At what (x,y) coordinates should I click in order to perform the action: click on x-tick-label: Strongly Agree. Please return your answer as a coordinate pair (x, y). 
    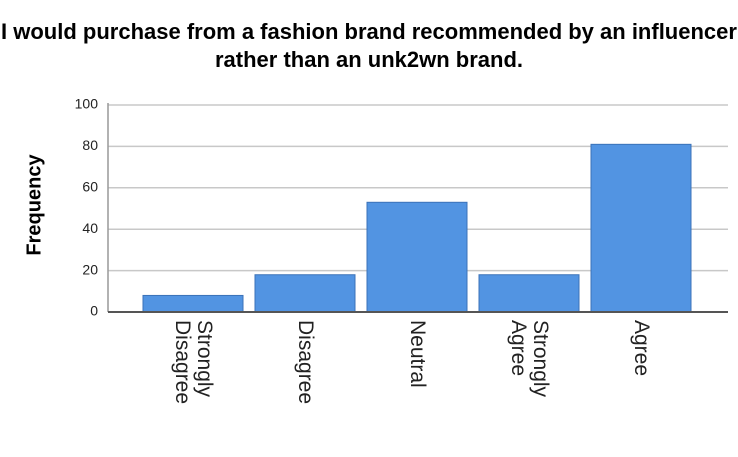
    Looking at the image, I should click on (529, 361).